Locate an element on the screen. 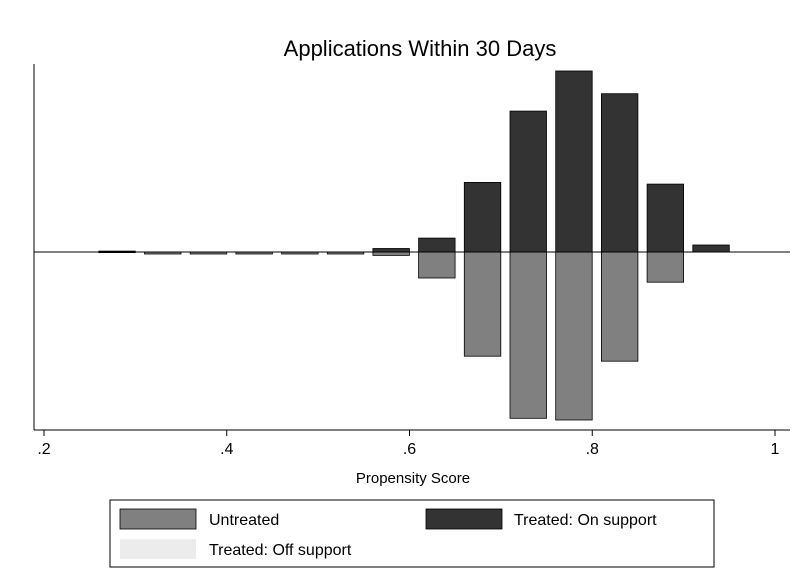 The width and height of the screenshot is (800, 587). x-tick-label: .8 is located at coordinates (592, 449).